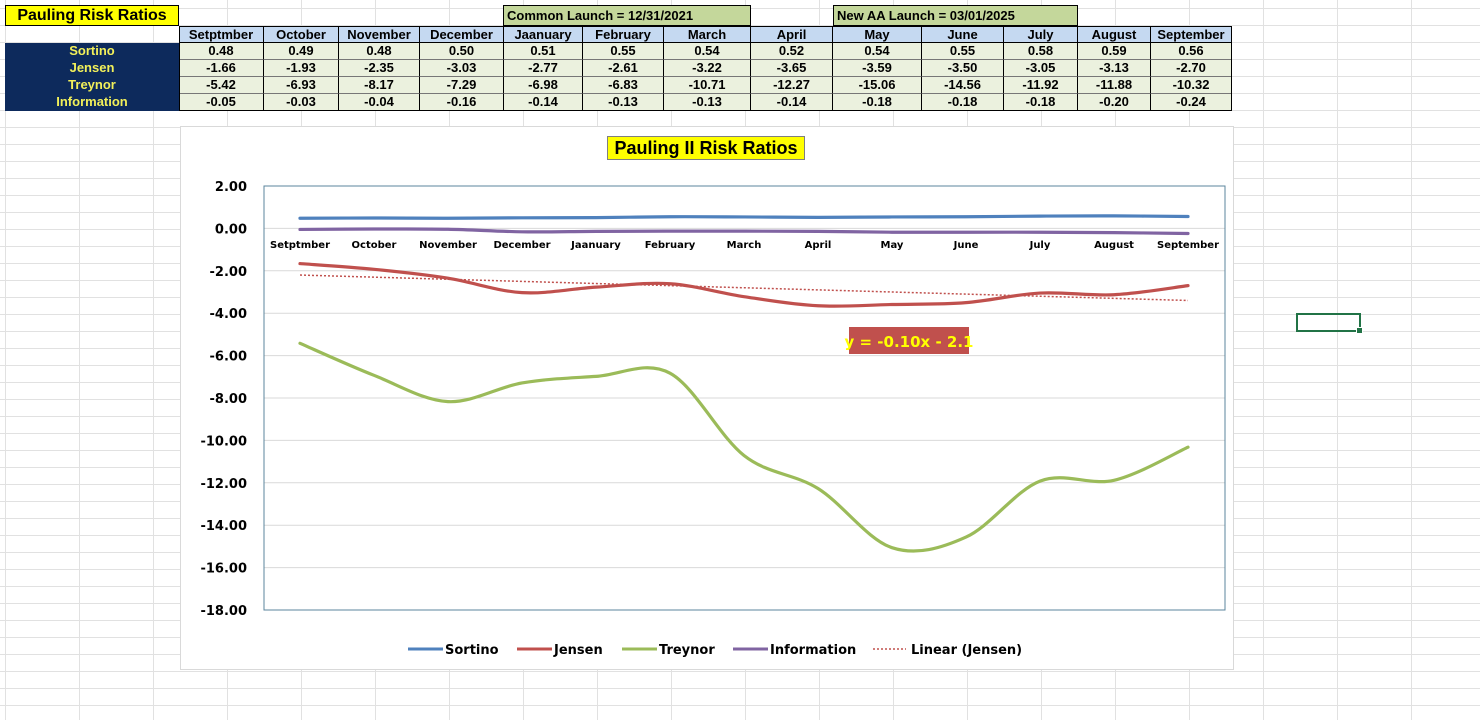 The width and height of the screenshot is (1480, 720). Describe the element at coordinates (92, 102) in the screenshot. I see `row-label: Information` at that location.